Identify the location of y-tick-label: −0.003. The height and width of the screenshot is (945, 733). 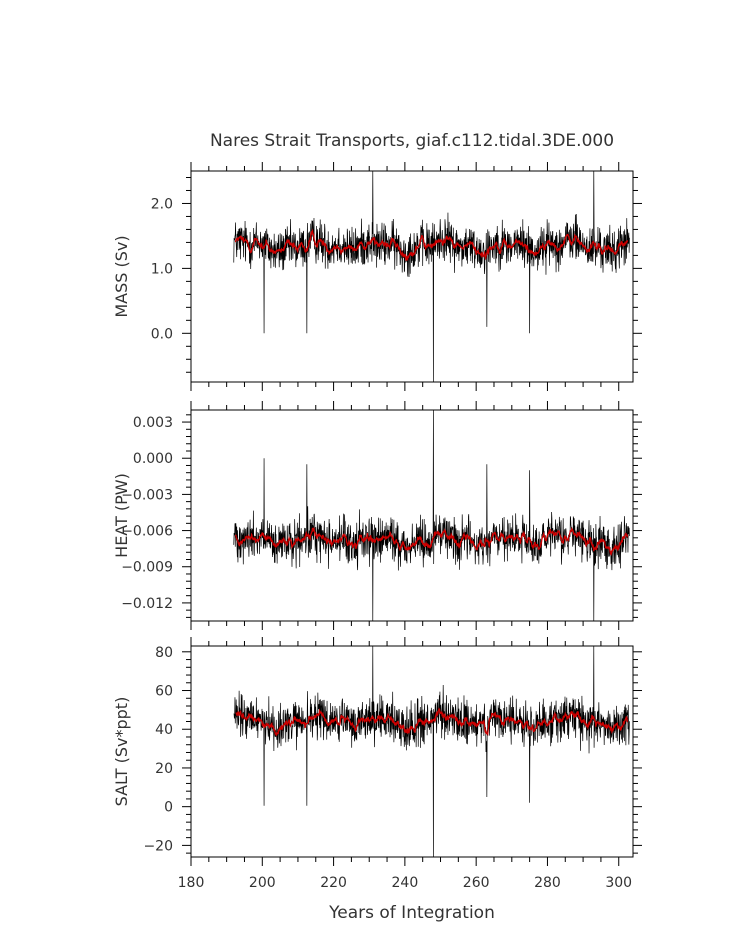
(147, 495).